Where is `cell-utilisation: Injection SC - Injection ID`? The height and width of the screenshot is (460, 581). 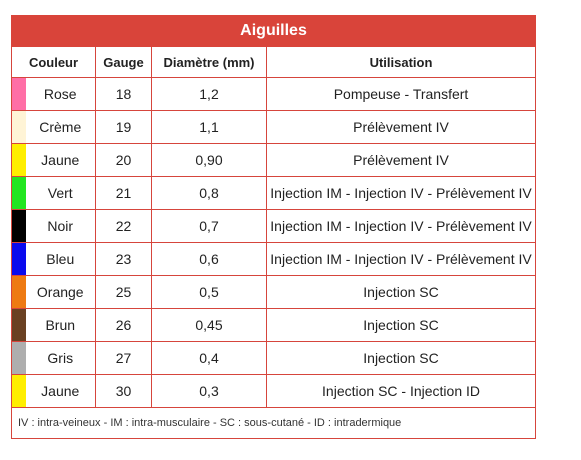 cell-utilisation: Injection SC - Injection ID is located at coordinates (401, 391).